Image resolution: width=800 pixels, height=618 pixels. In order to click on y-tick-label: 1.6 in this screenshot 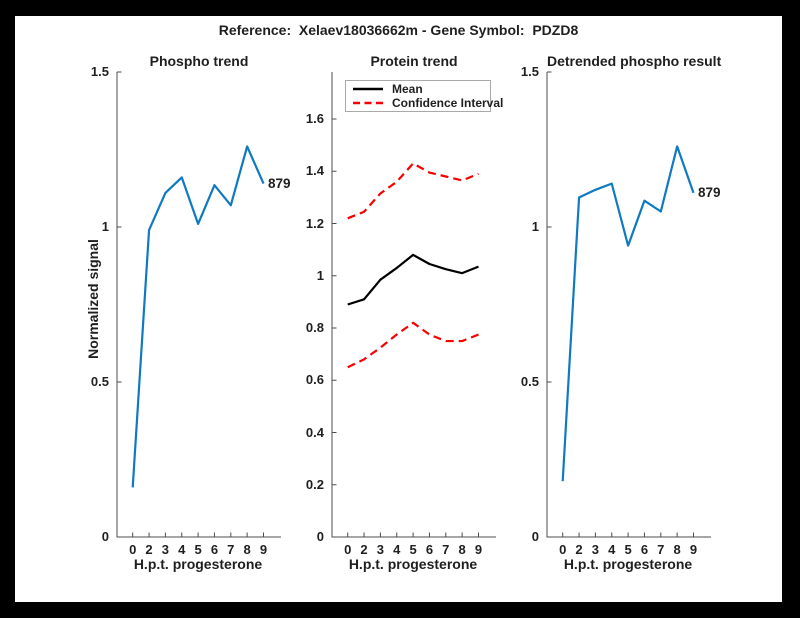, I will do `click(314, 119)`.